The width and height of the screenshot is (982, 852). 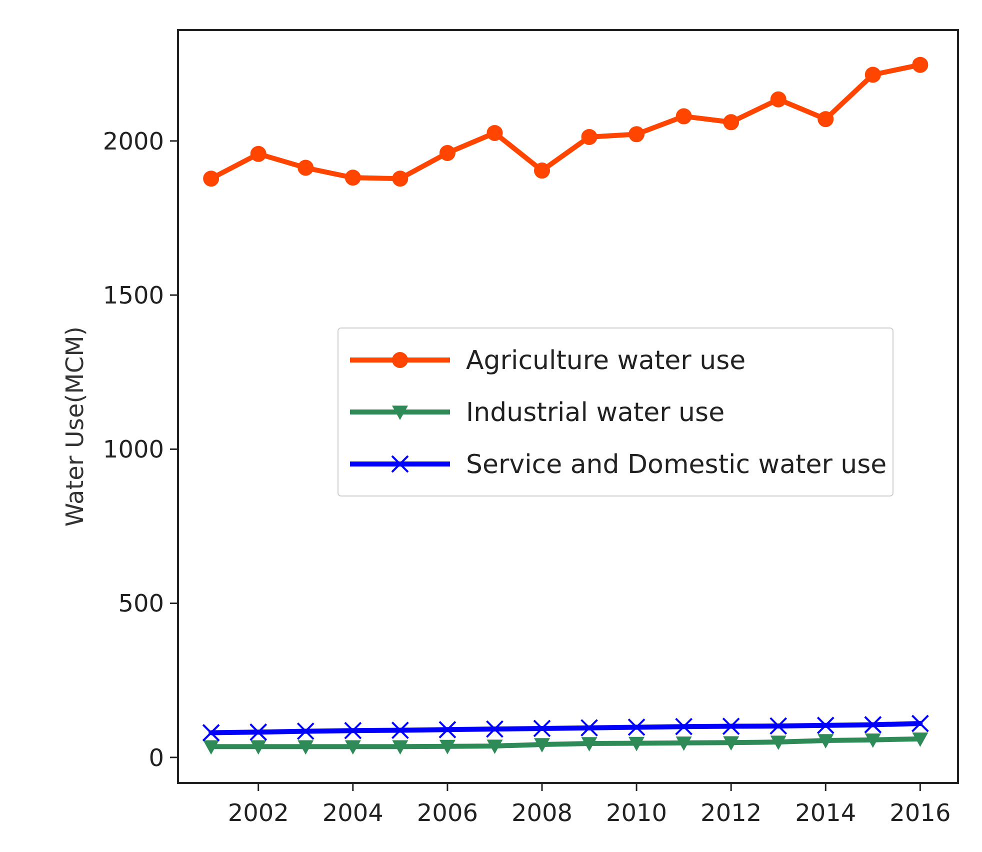 I want to click on x-tick-label: 2004, so click(x=353, y=813).